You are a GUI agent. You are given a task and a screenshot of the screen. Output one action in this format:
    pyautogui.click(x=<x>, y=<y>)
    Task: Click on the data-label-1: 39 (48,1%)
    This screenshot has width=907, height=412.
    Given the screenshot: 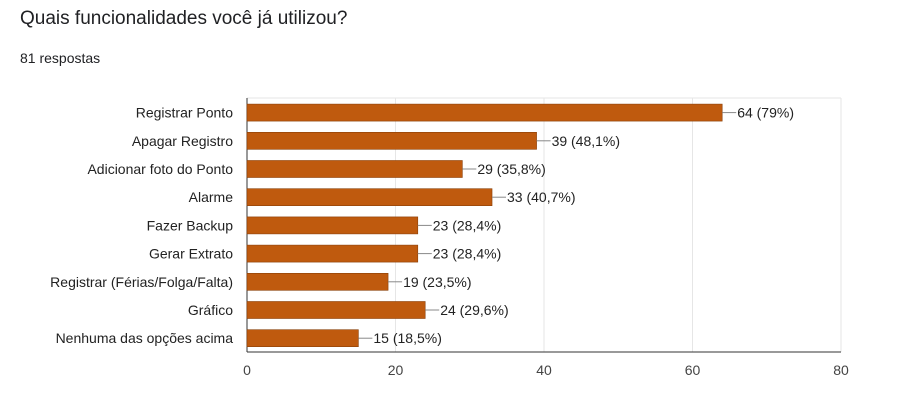 What is the action you would take?
    pyautogui.click(x=586, y=141)
    